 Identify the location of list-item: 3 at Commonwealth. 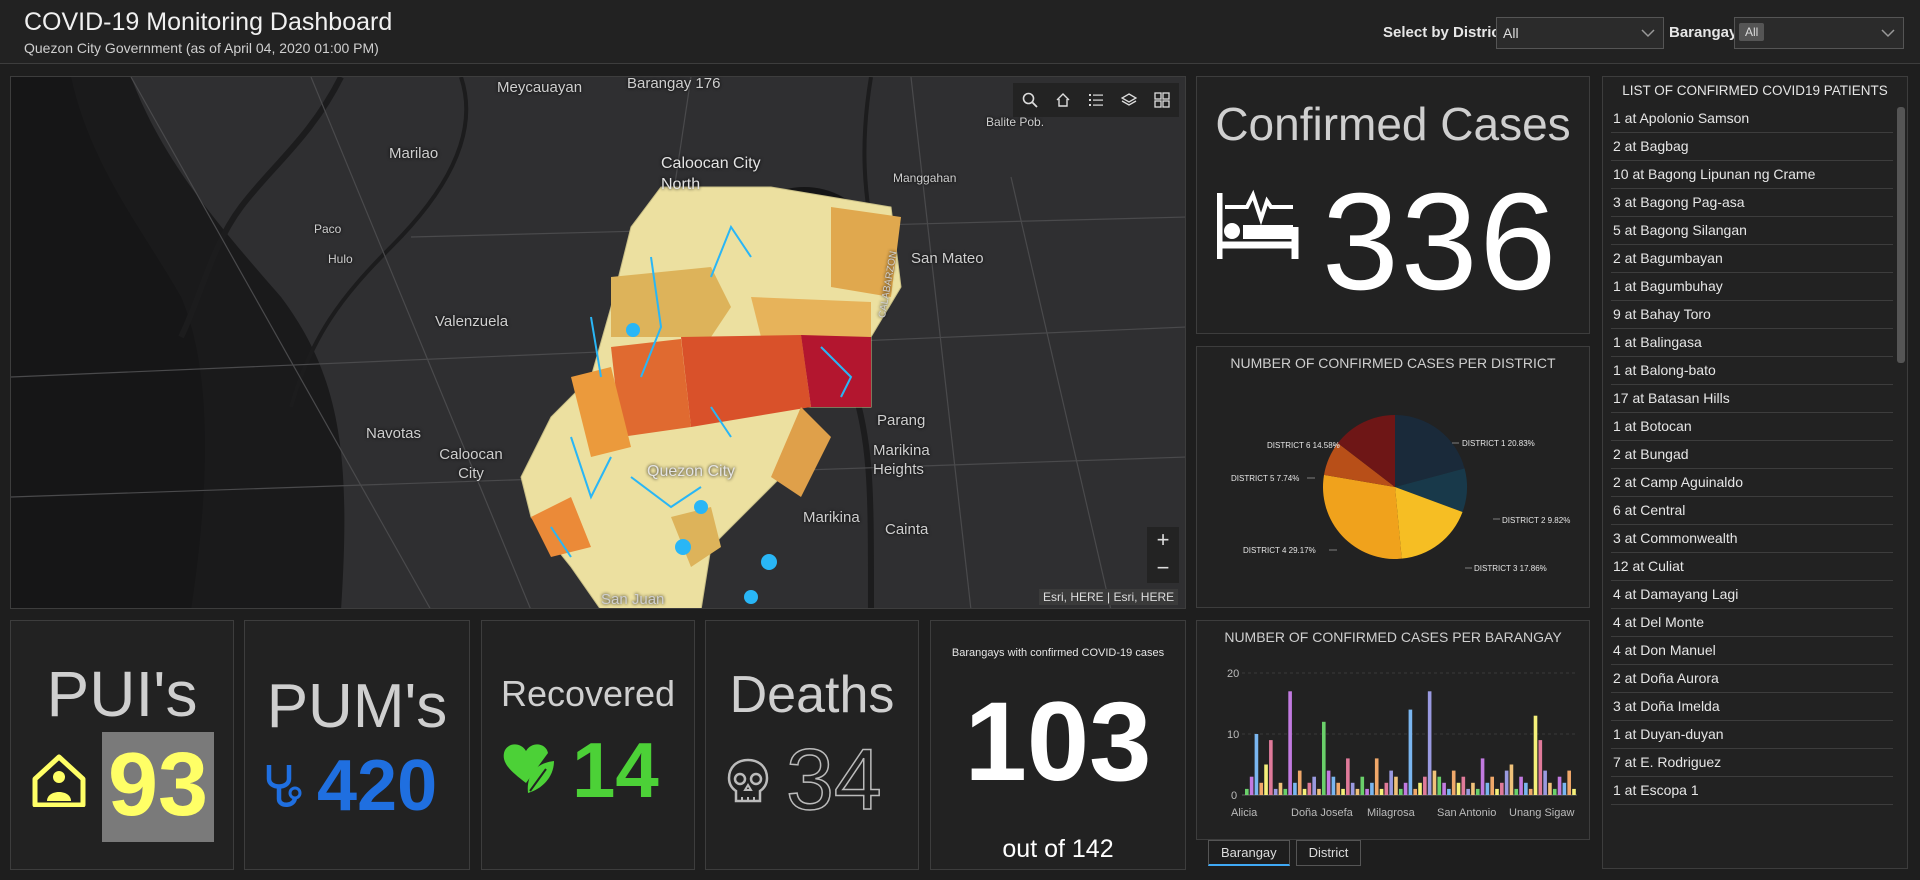
(1752, 539).